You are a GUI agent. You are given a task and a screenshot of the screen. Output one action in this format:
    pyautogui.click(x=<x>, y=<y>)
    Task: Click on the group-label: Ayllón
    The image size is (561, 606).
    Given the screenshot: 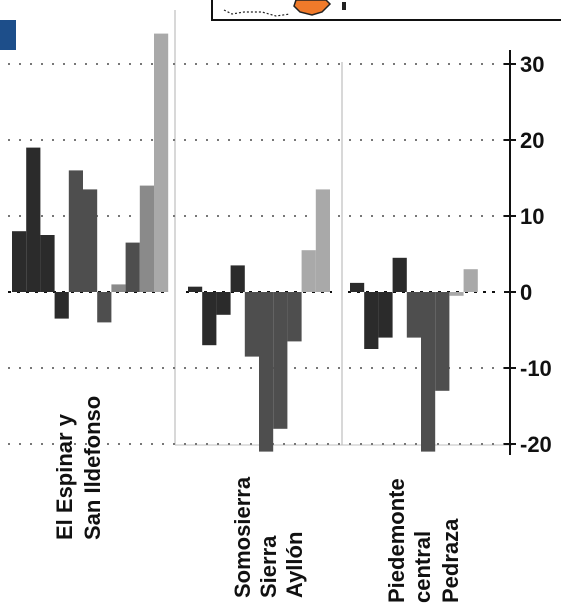 What is the action you would take?
    pyautogui.click(x=294, y=565)
    